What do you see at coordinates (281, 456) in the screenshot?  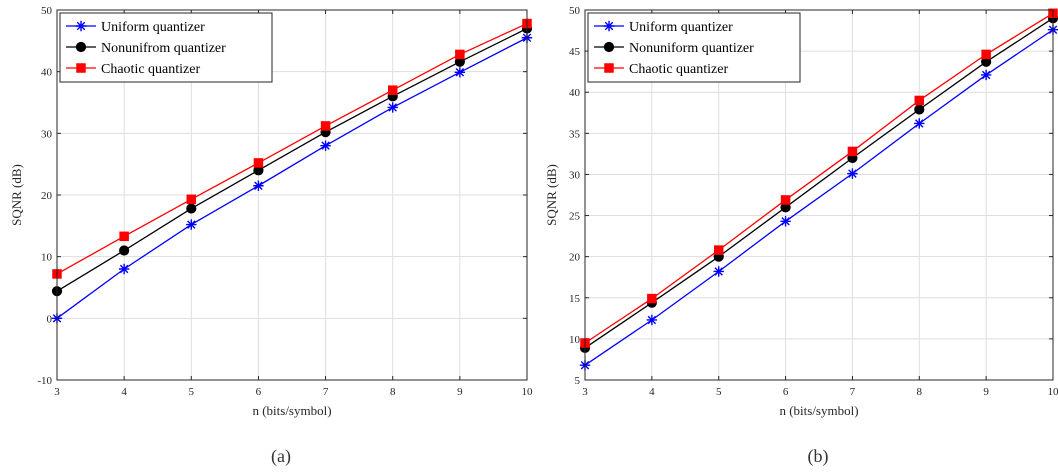 I see `subfigure-caption: (a)` at bounding box center [281, 456].